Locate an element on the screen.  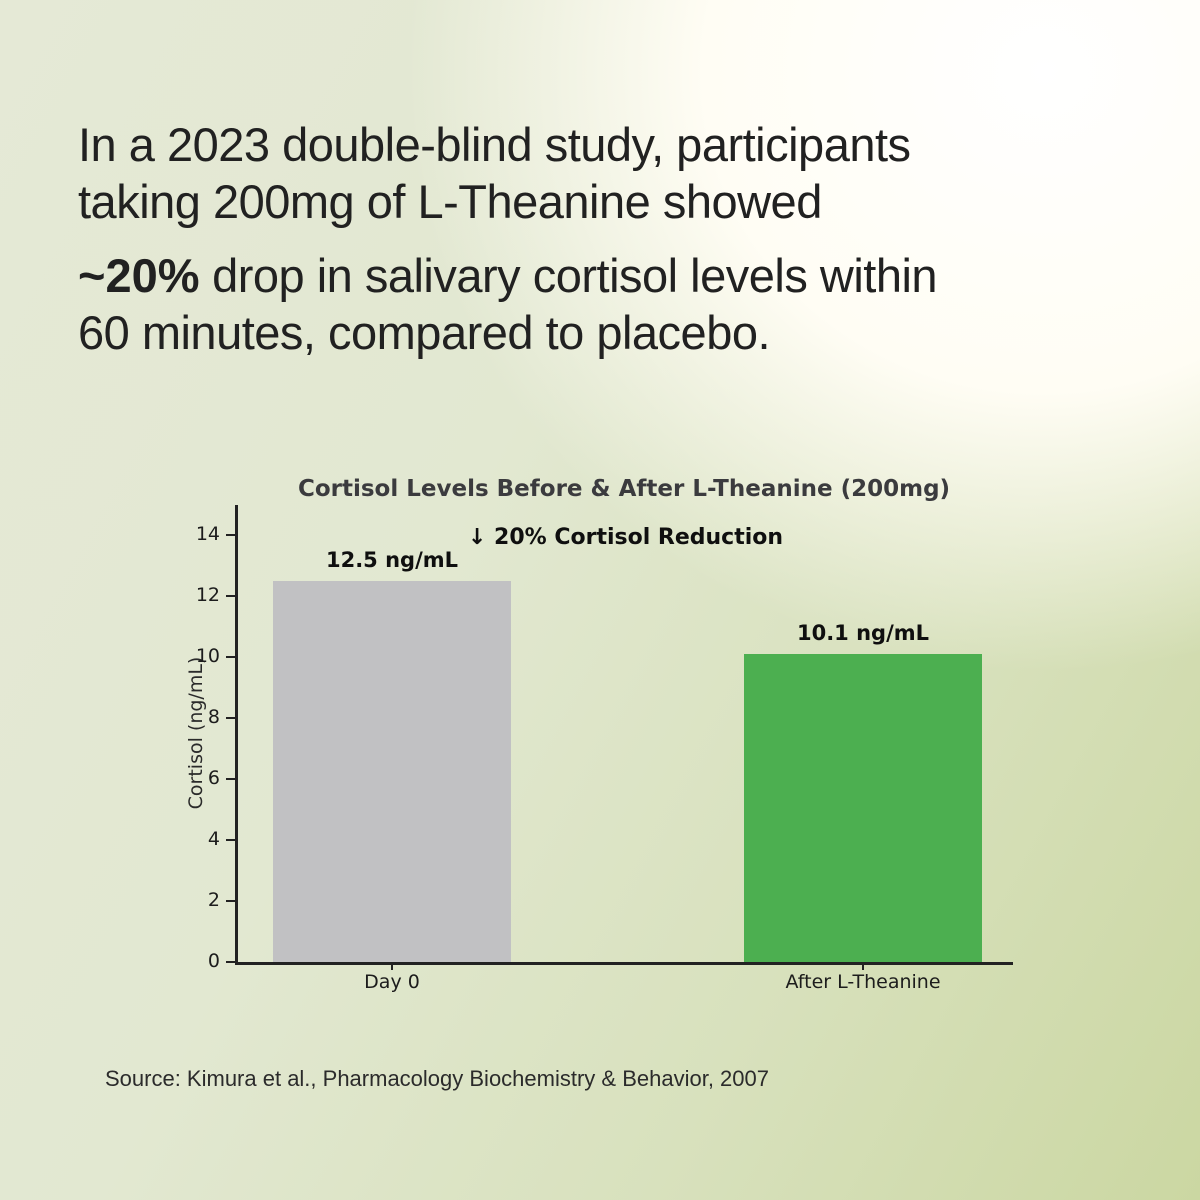
chart-annotation: ↓ 20% Cortisol Reduction is located at coordinates (625, 537).